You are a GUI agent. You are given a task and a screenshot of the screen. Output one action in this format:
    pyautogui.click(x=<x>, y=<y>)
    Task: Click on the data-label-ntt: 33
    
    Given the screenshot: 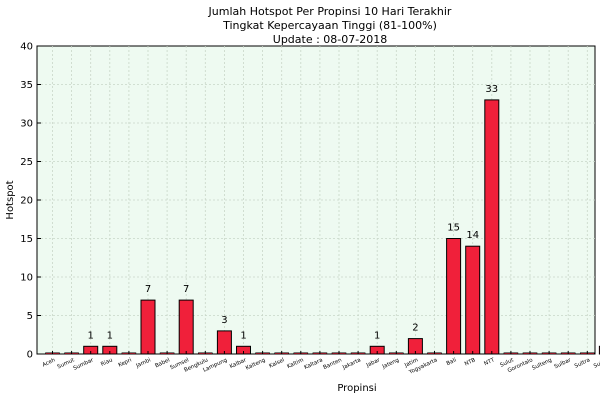 What is the action you would take?
    pyautogui.click(x=491, y=89)
    